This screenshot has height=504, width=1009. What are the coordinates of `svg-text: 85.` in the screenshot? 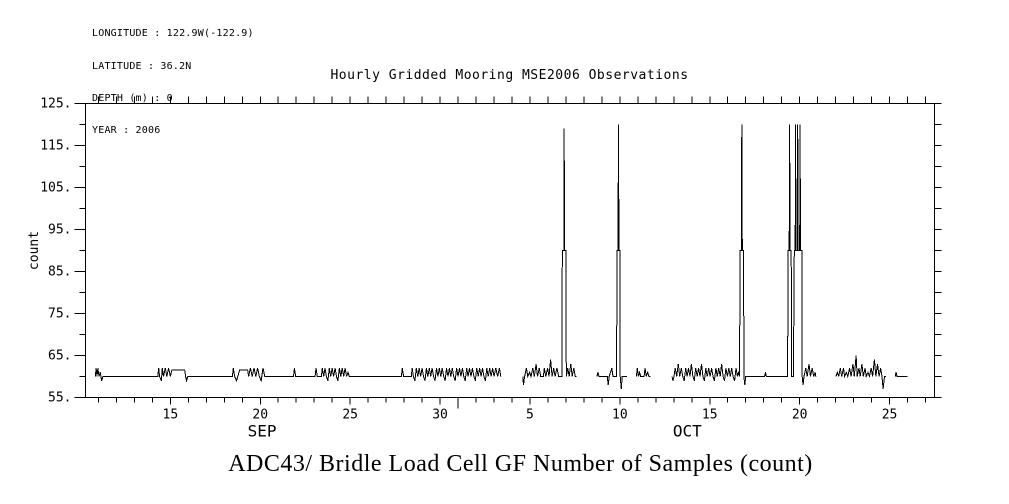 It's located at (59, 272).